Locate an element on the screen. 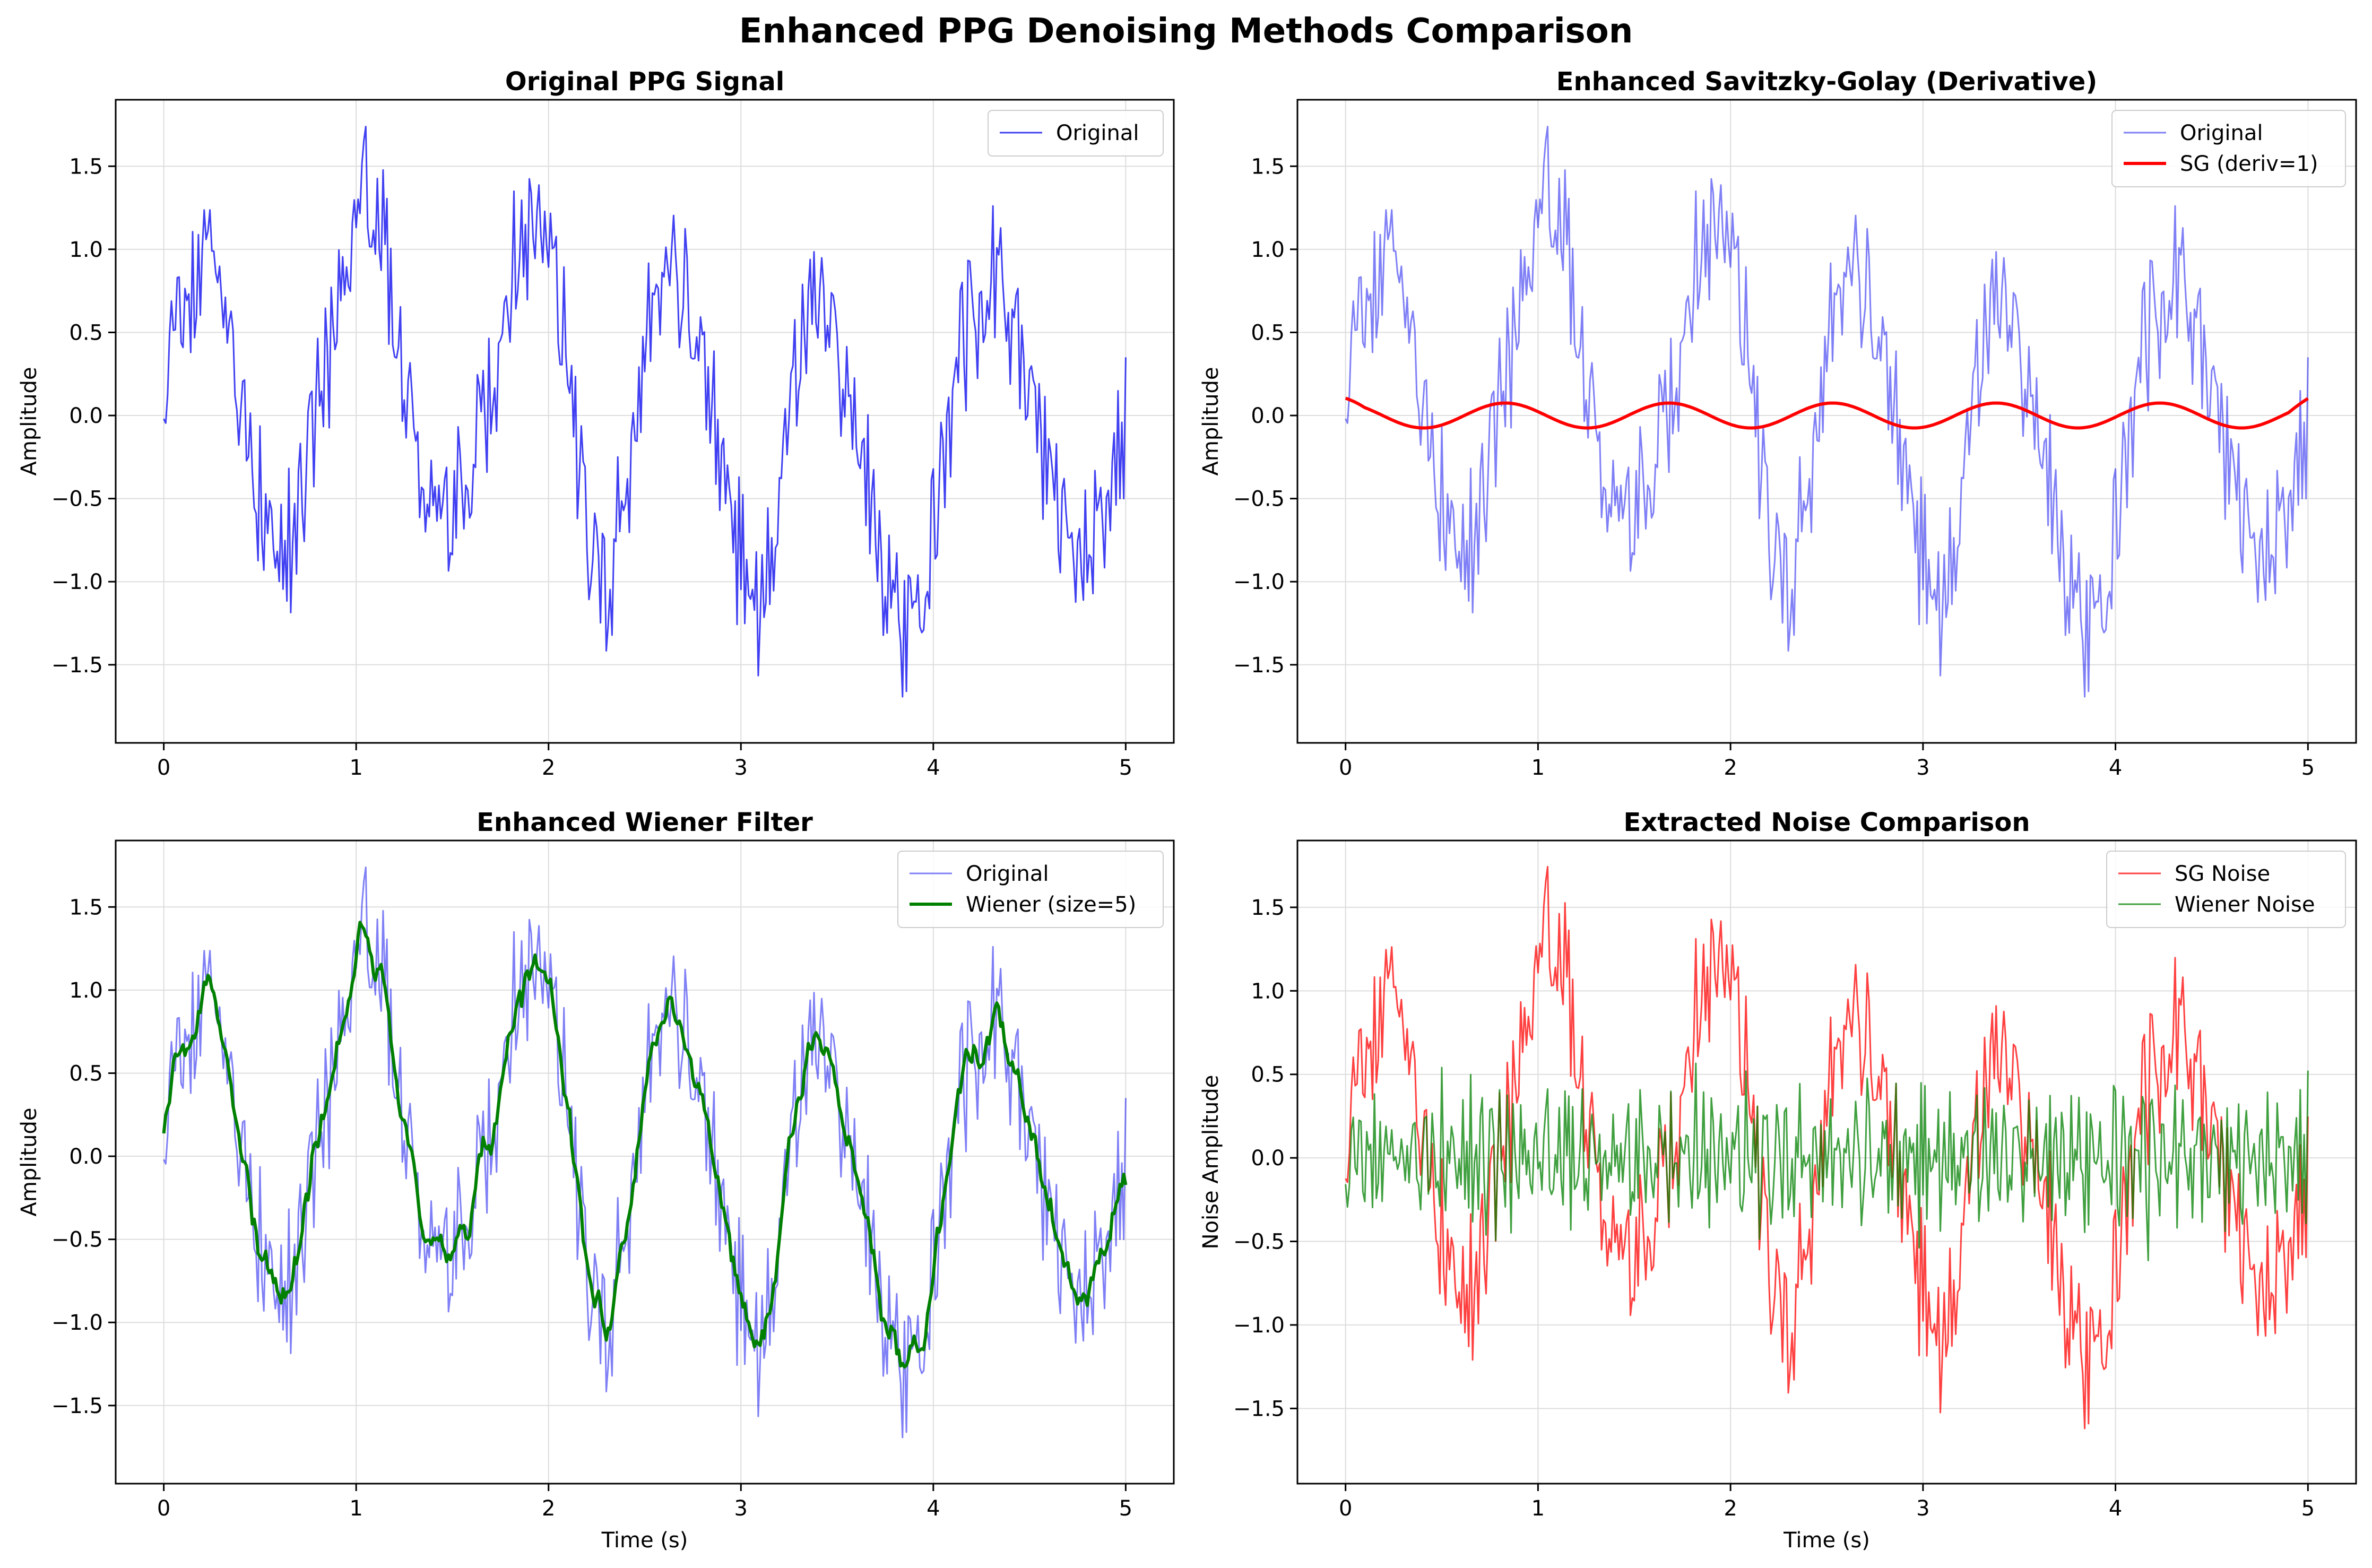  legend: Original SG (deriv=1) is located at coordinates (2228, 148).